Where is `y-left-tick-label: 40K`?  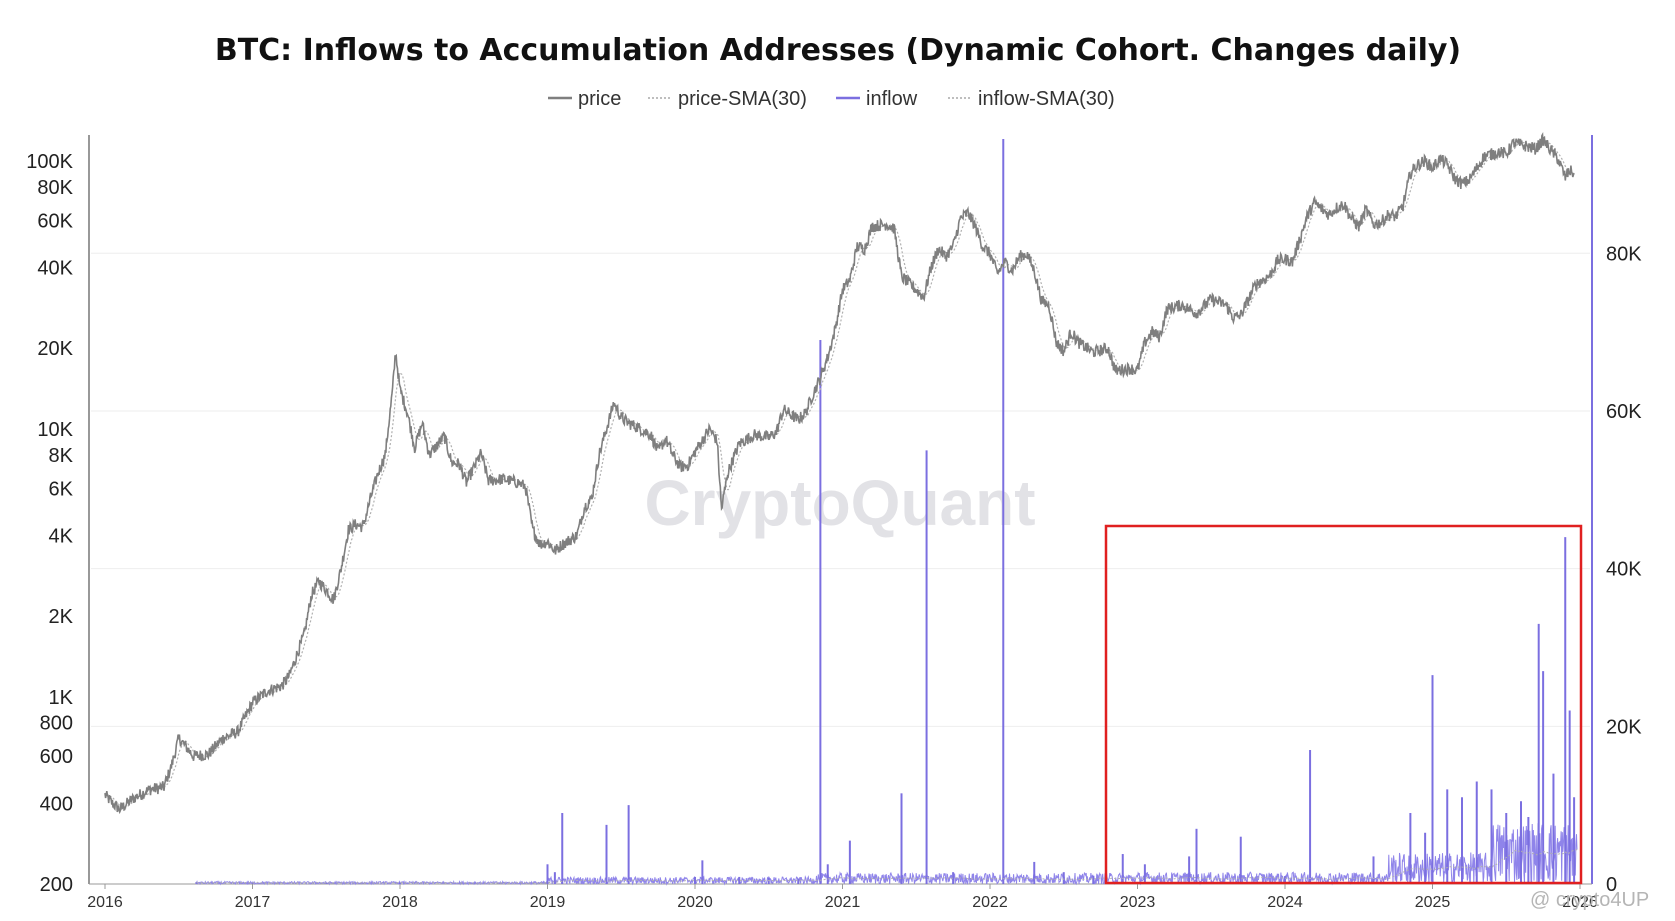 y-left-tick-label: 40K is located at coordinates (55, 269).